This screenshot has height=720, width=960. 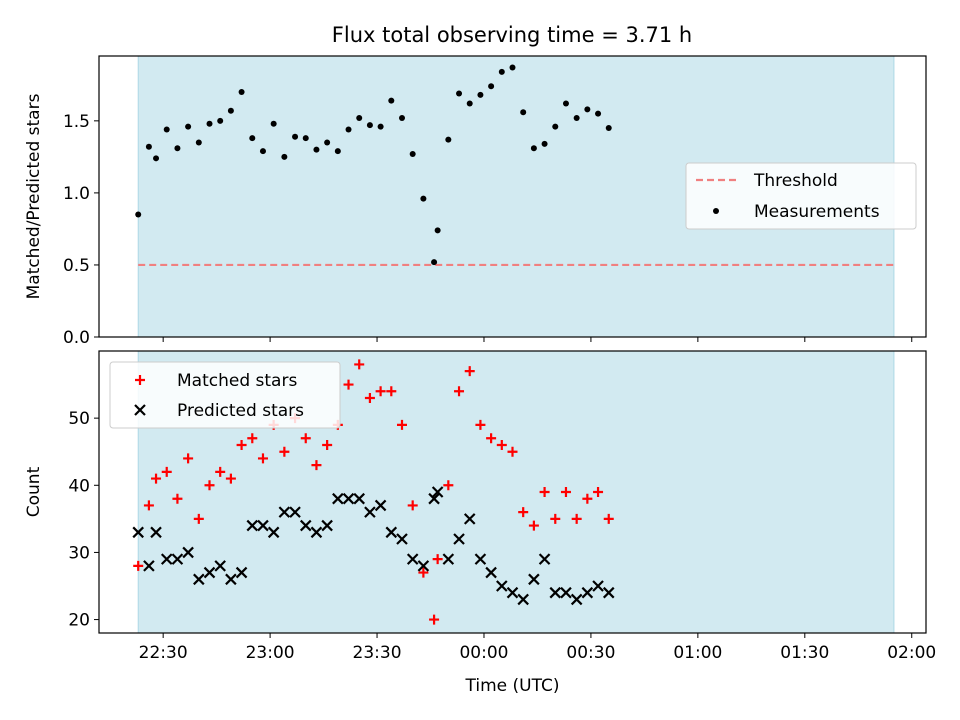 What do you see at coordinates (512, 35) in the screenshot?
I see `chart-title: Flux total observing time = 3.71 h` at bounding box center [512, 35].